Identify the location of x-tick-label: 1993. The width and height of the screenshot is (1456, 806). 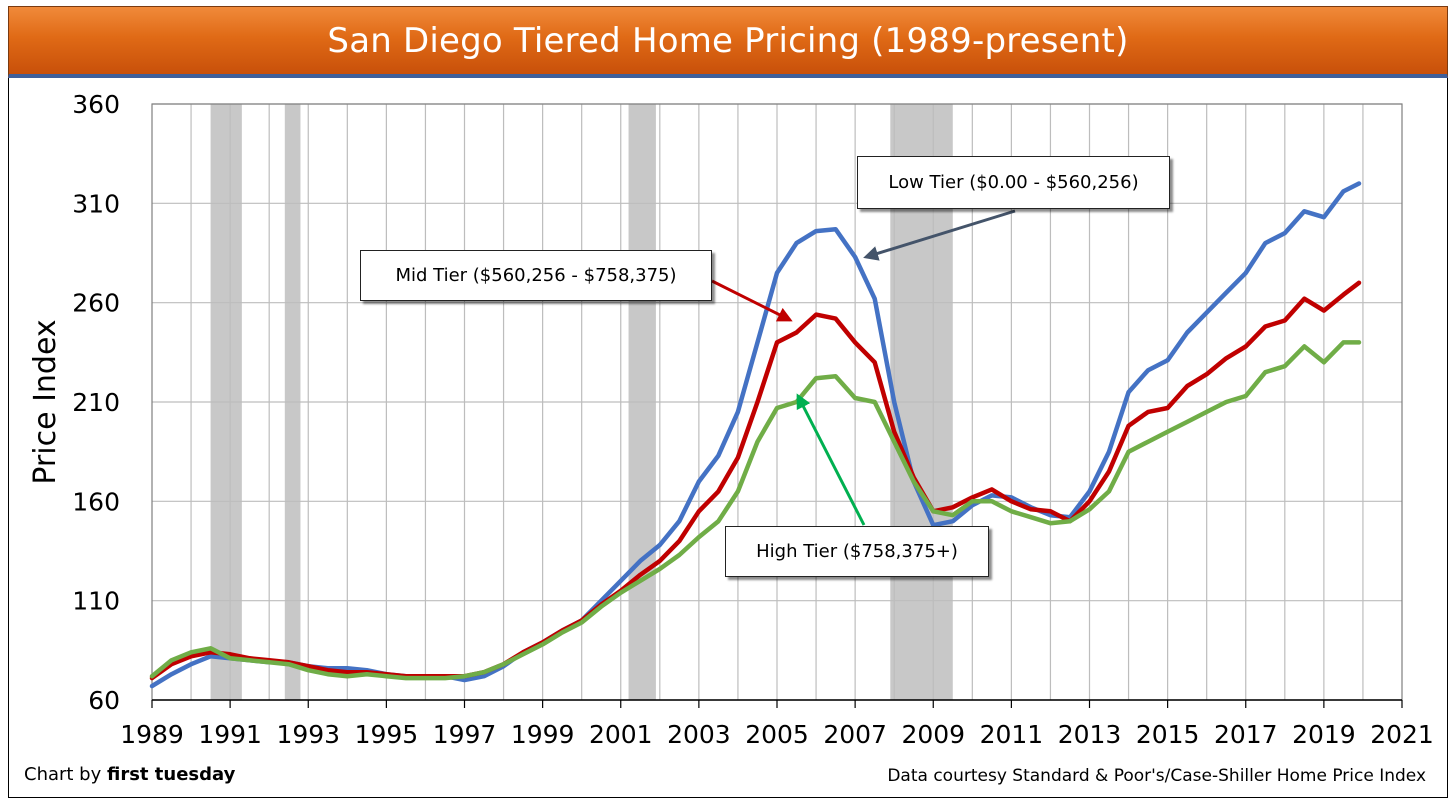
(308, 734).